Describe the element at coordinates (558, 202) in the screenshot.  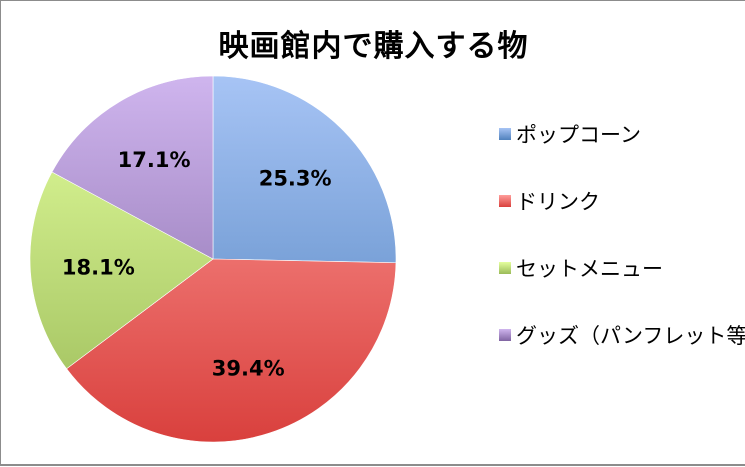
I see `legend-label-drink: ドリンク` at that location.